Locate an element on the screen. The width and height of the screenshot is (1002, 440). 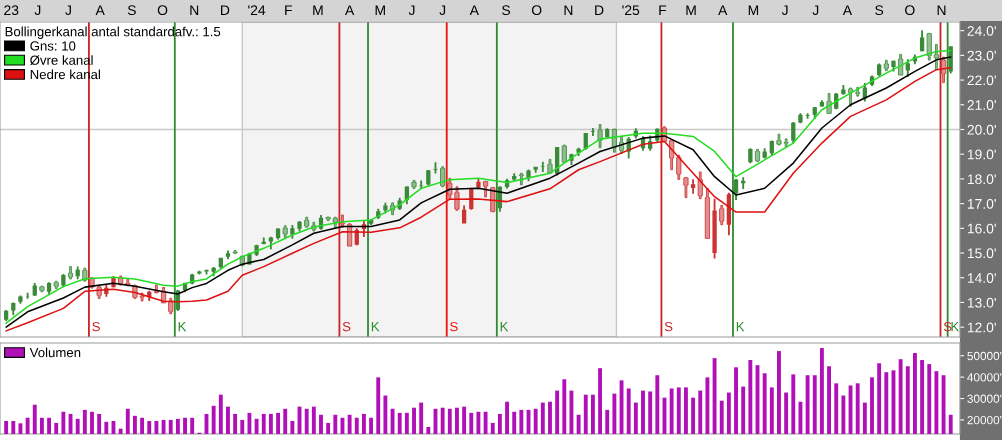
x-tick-label: 23 is located at coordinates (11, 10).